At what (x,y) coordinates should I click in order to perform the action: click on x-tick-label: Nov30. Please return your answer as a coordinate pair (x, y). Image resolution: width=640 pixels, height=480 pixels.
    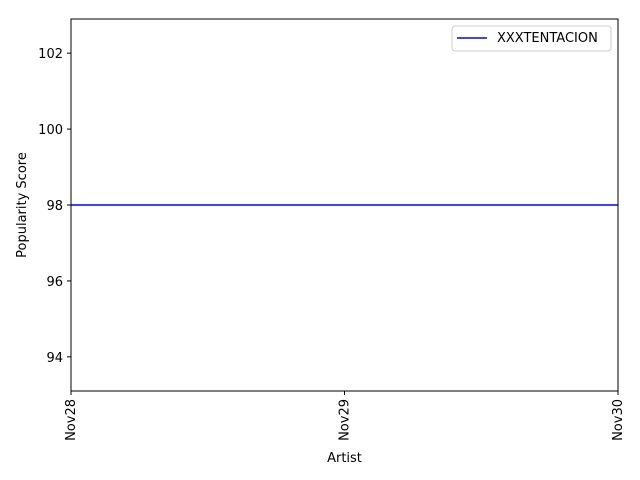
    Looking at the image, I should click on (618, 420).